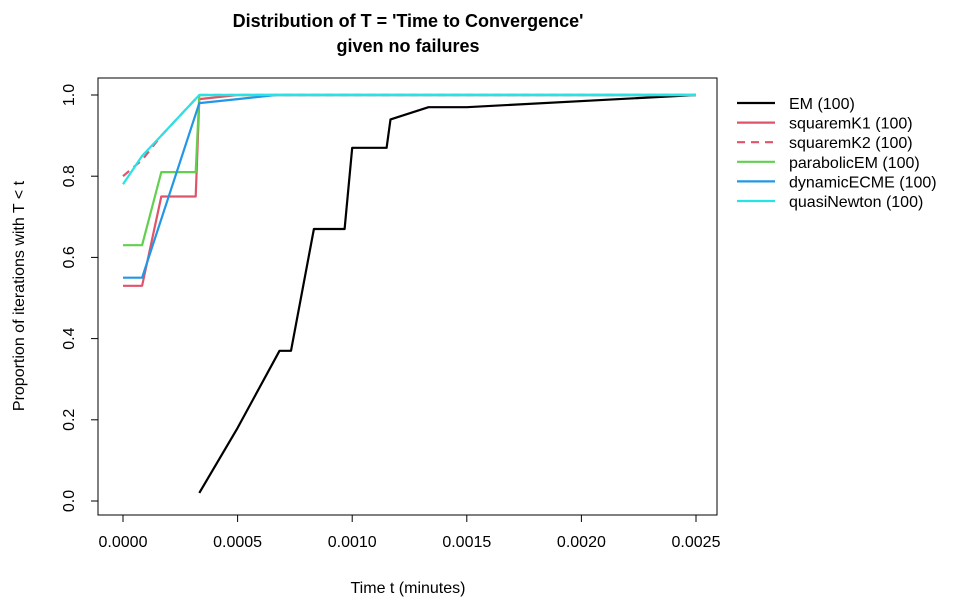 The width and height of the screenshot is (973, 608). I want to click on x-tick-label: 0.0025, so click(696, 542).